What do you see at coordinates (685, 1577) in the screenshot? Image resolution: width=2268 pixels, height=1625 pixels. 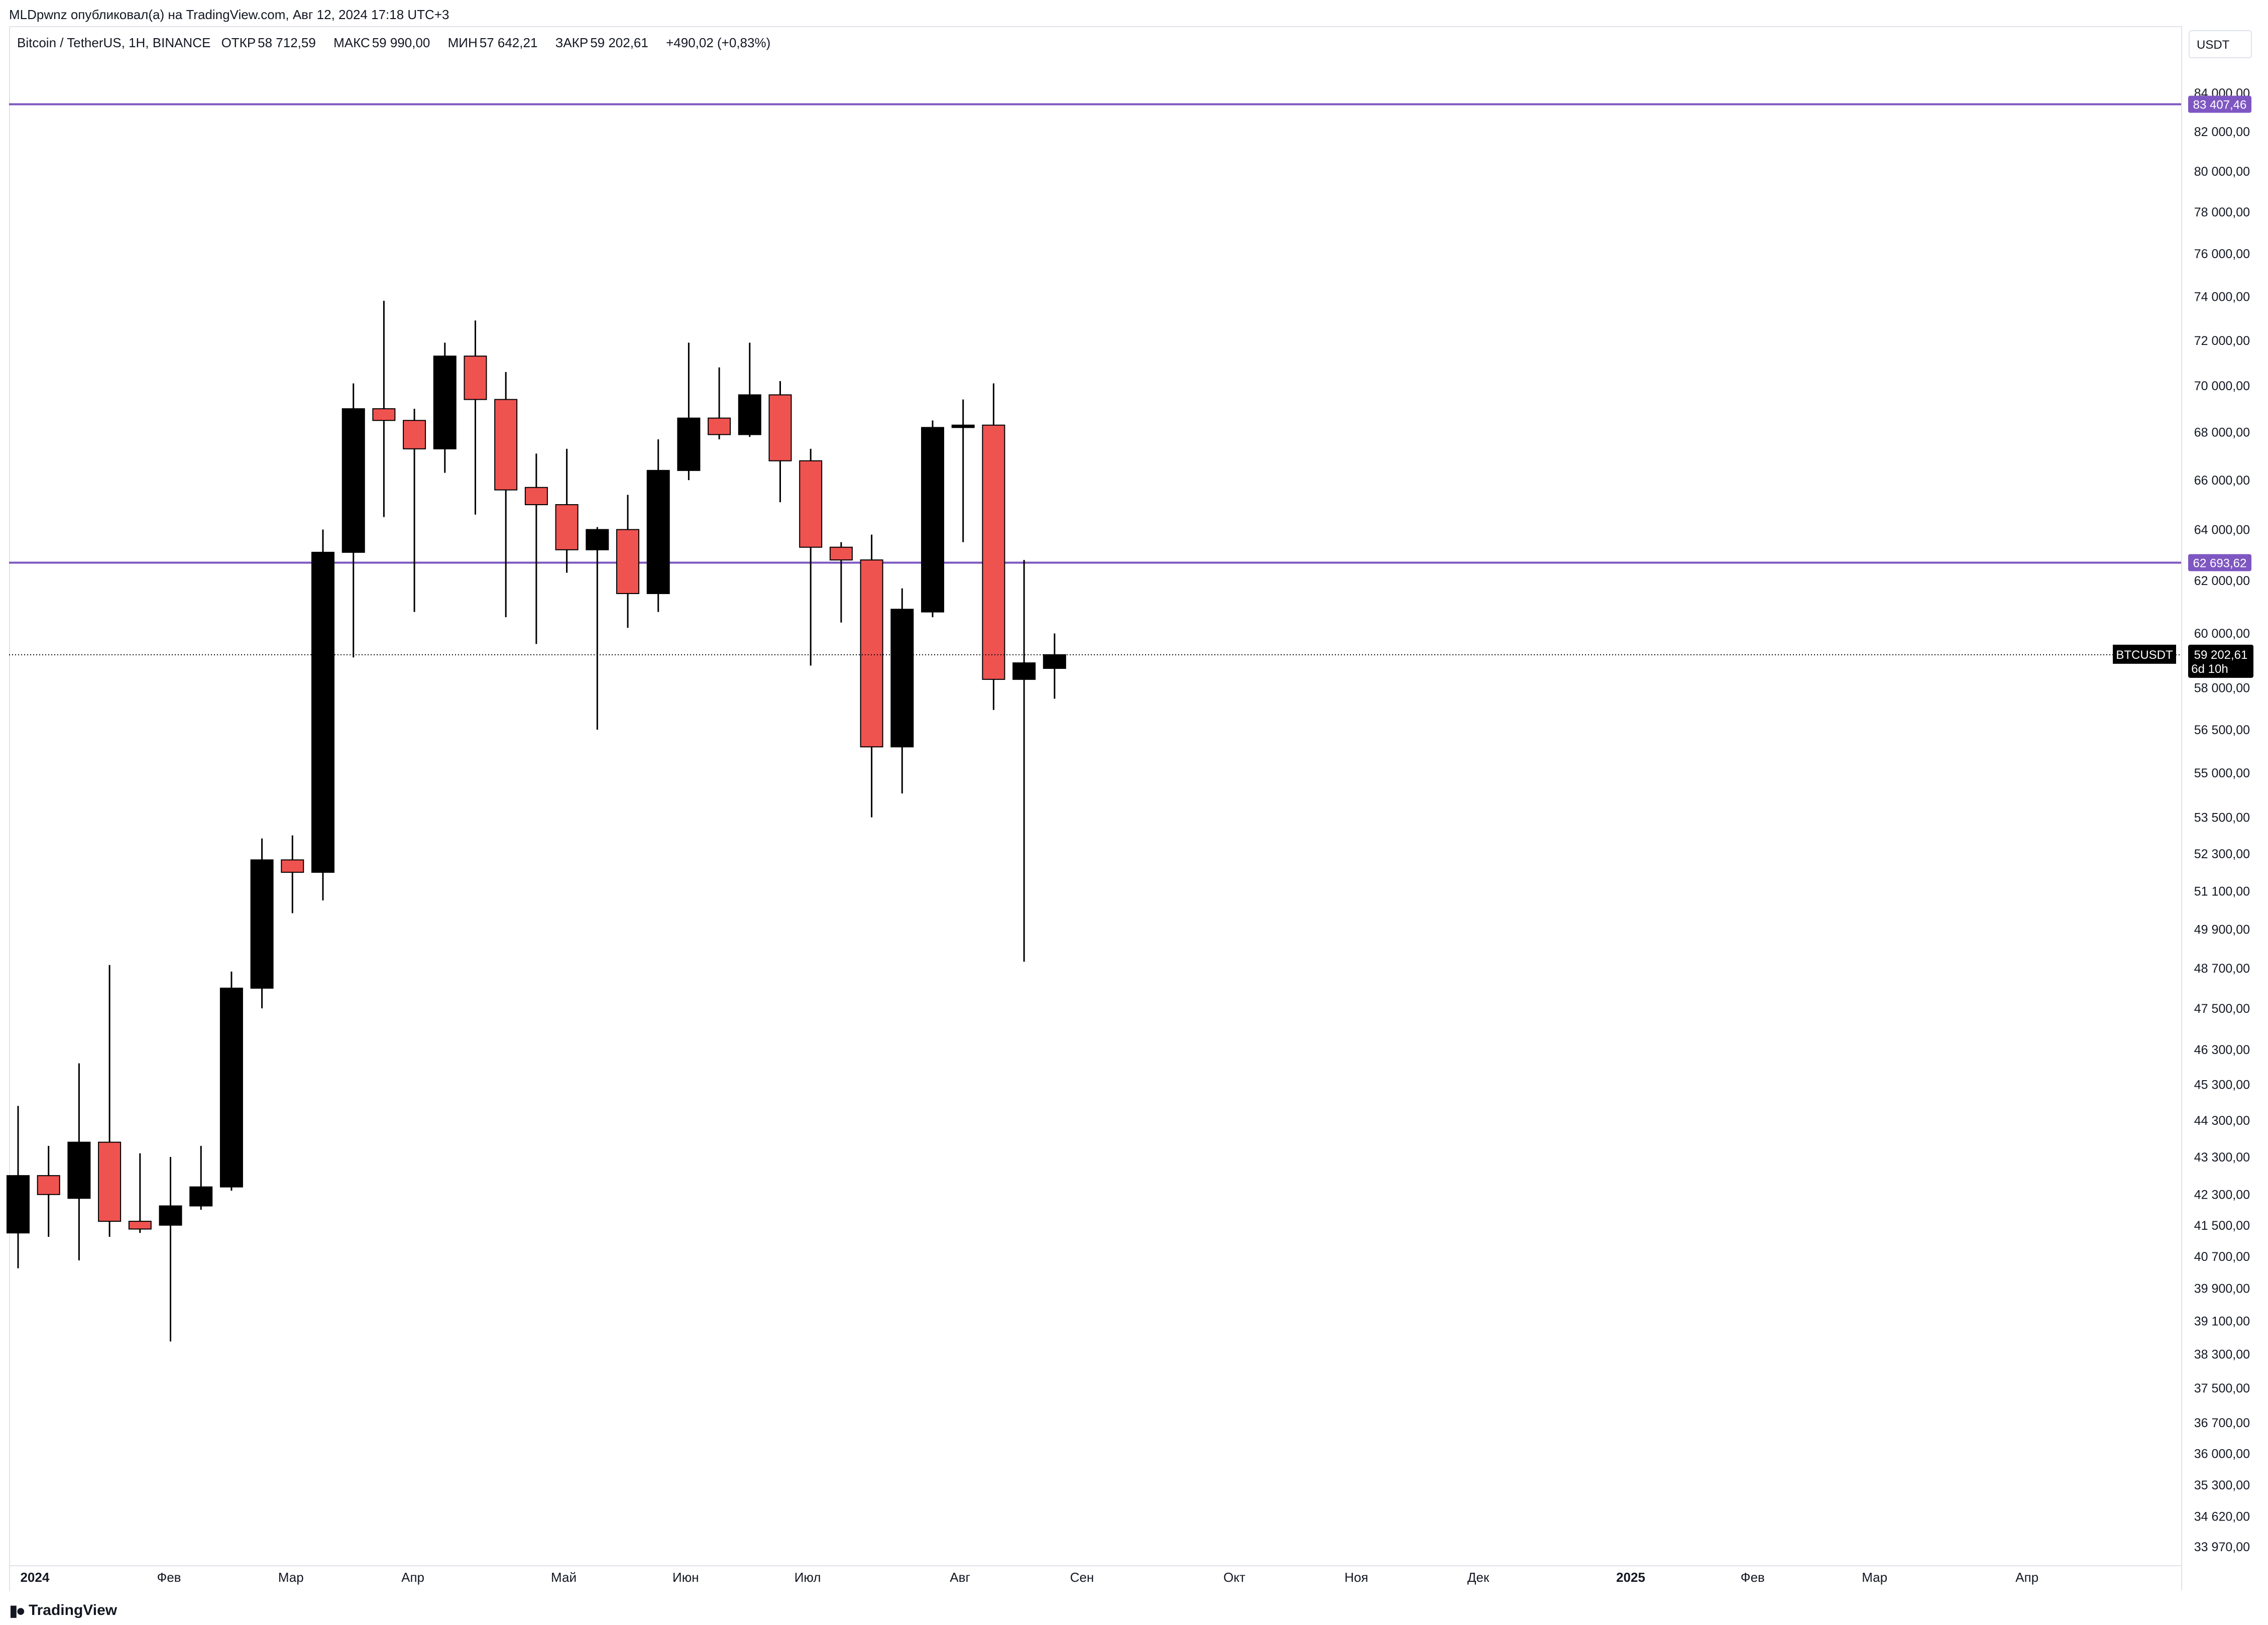 I see `time-tick-label: Июн` at bounding box center [685, 1577].